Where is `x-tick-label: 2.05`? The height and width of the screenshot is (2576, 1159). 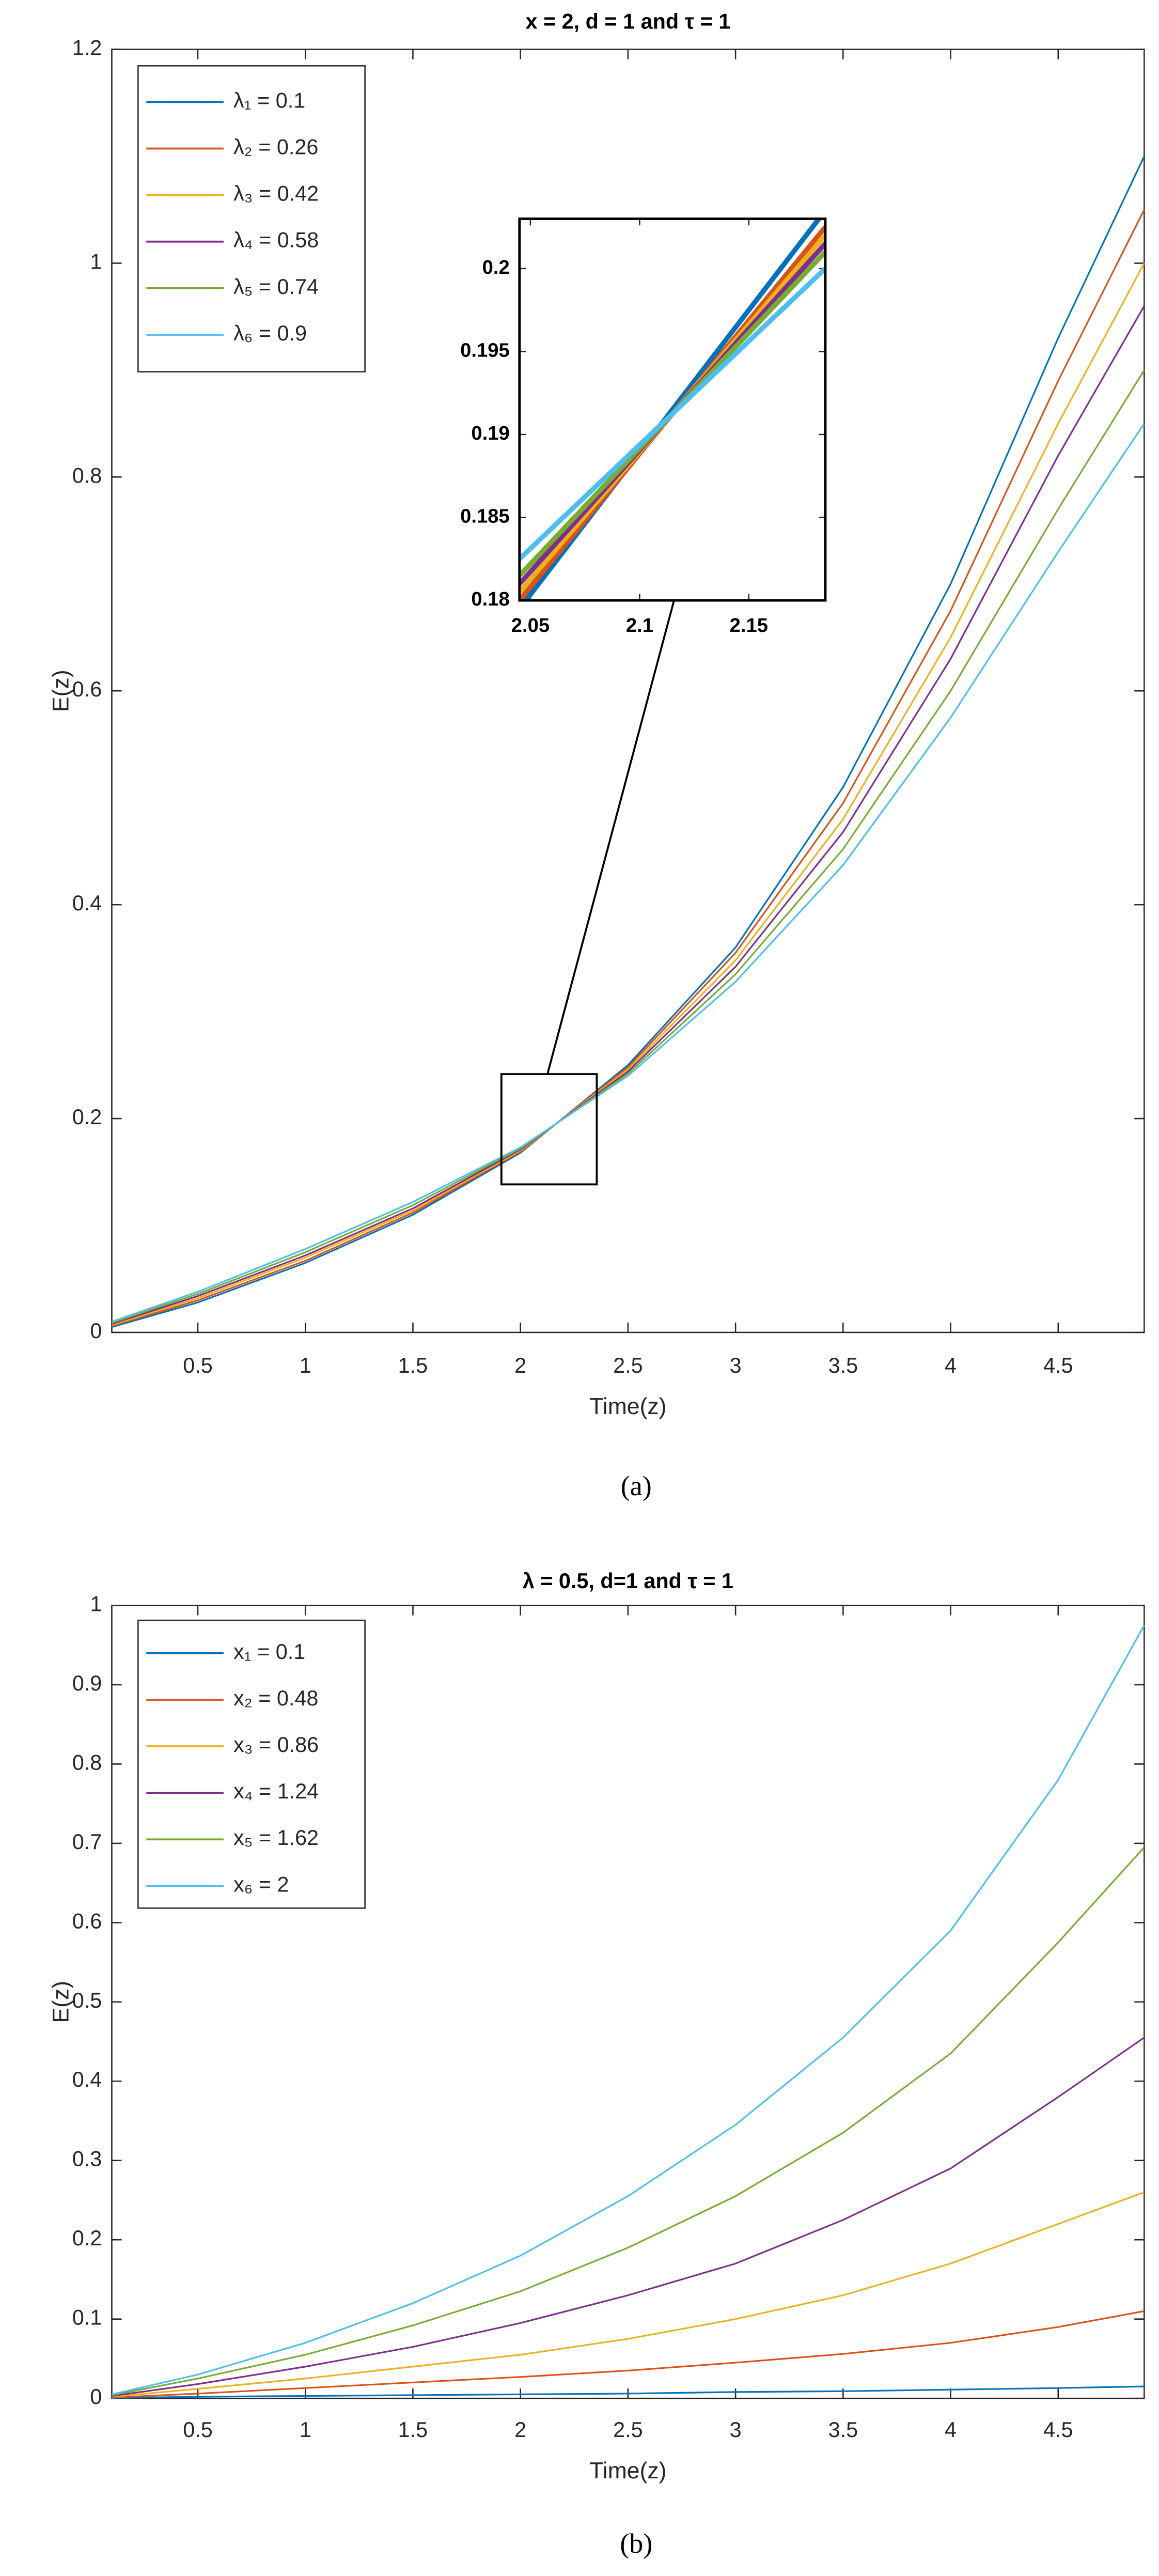
x-tick-label: 2.05 is located at coordinates (530, 625).